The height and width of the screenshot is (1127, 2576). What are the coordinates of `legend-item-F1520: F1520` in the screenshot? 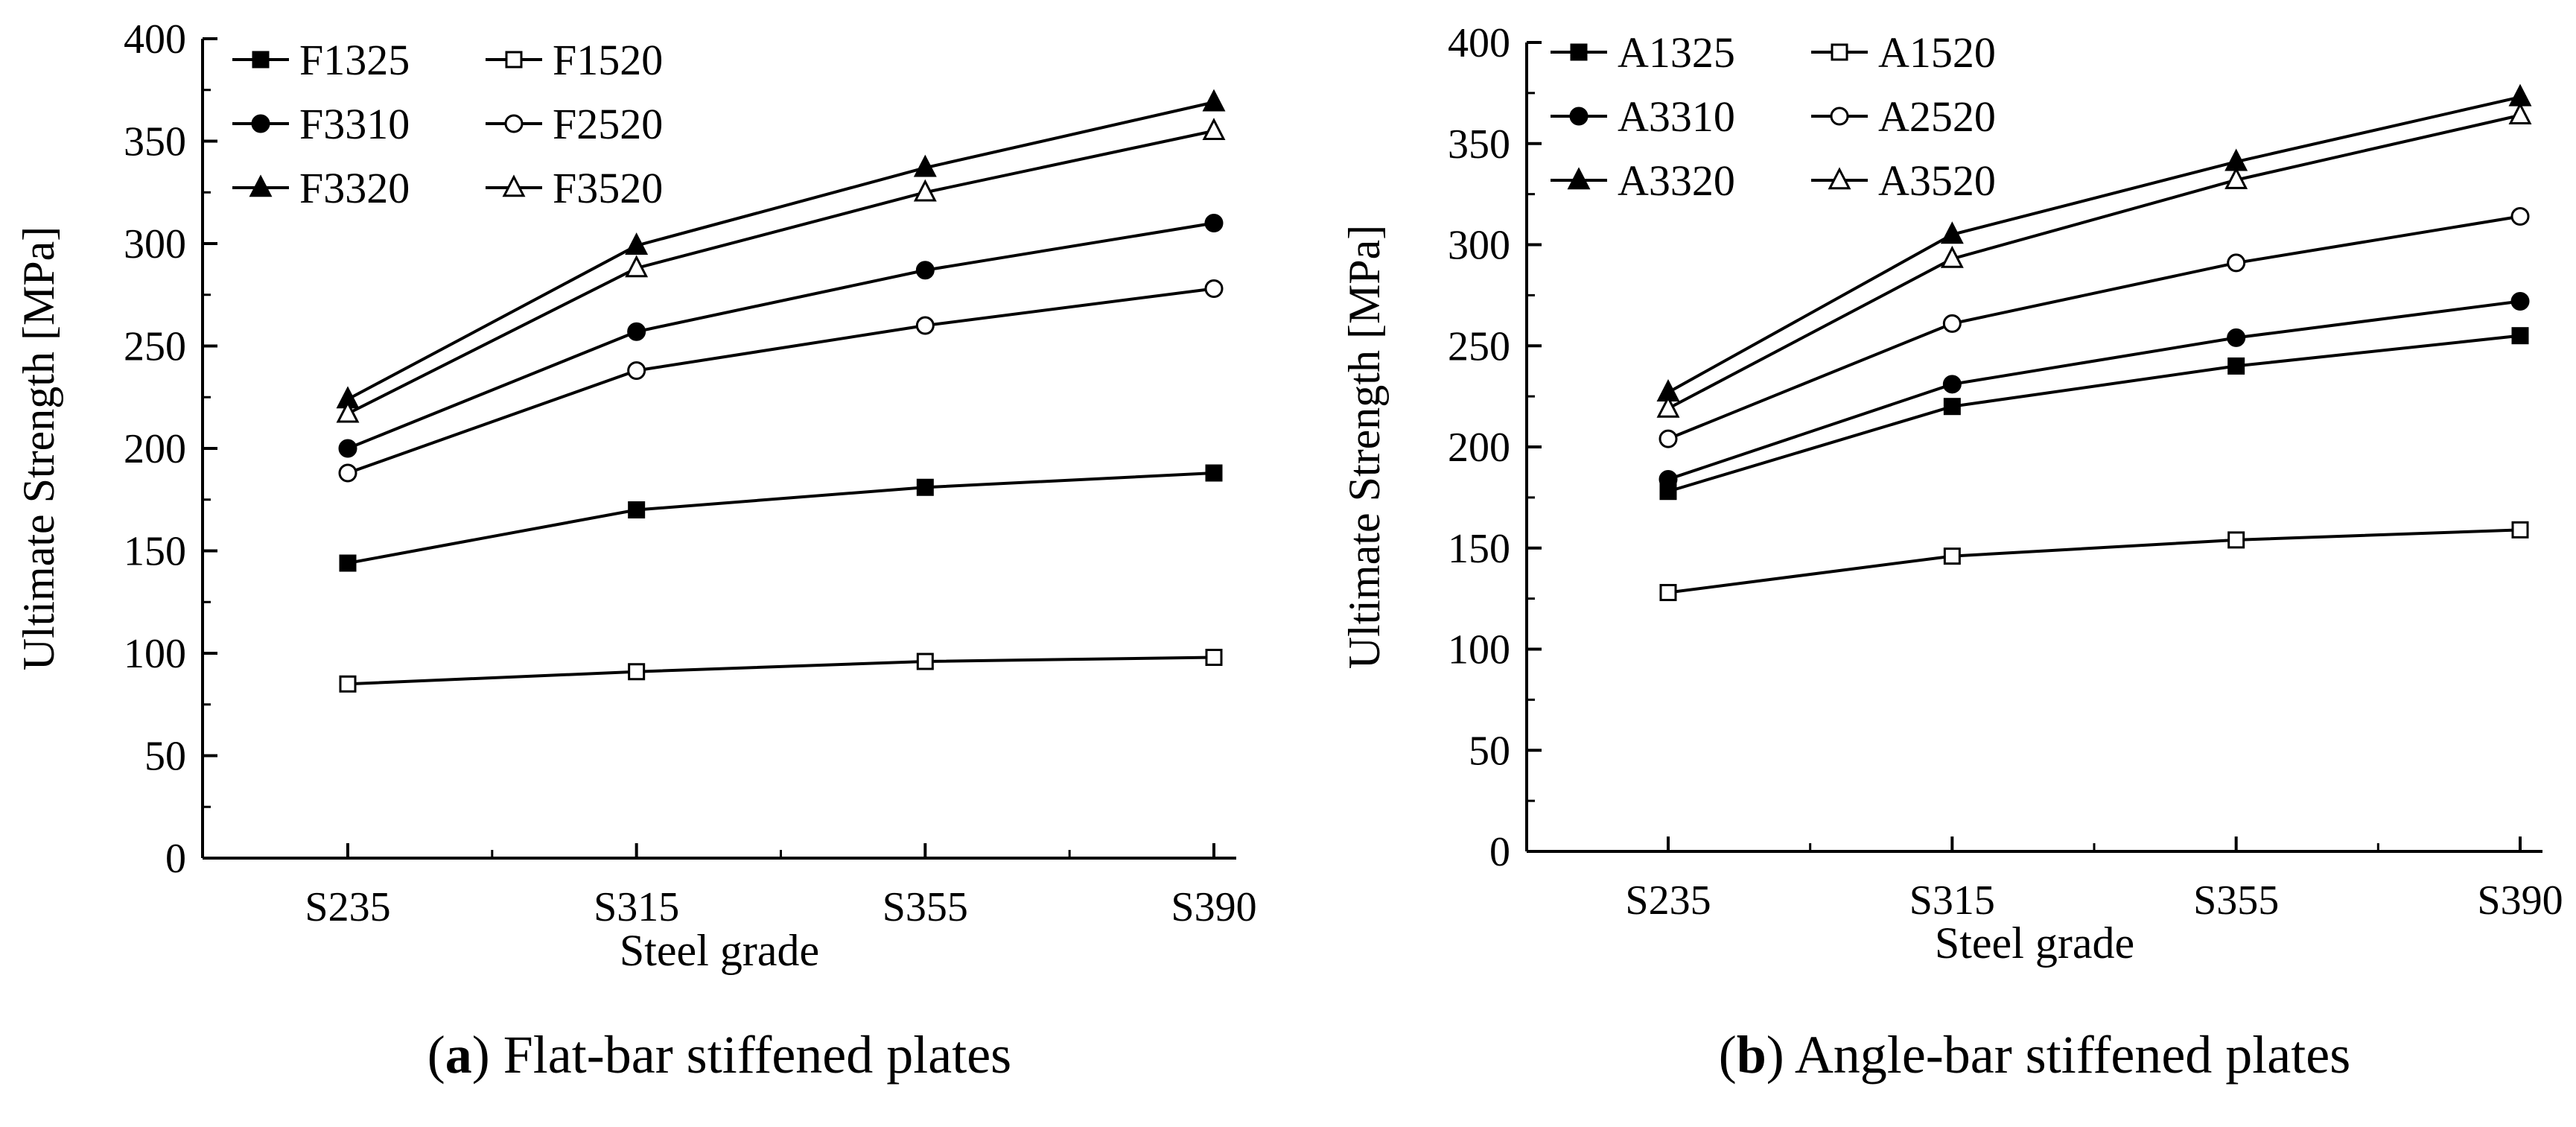 It's located at (574, 60).